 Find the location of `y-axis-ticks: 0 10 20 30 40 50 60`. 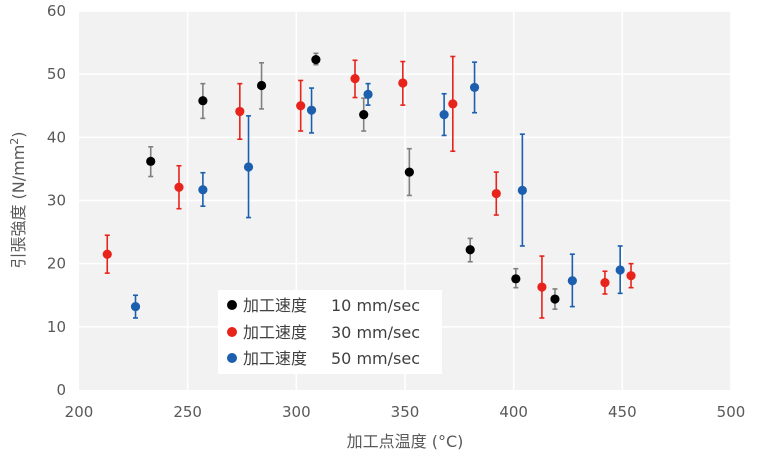

y-axis-ticks: 0 10 20 30 40 50 60 is located at coordinates (56, 200).